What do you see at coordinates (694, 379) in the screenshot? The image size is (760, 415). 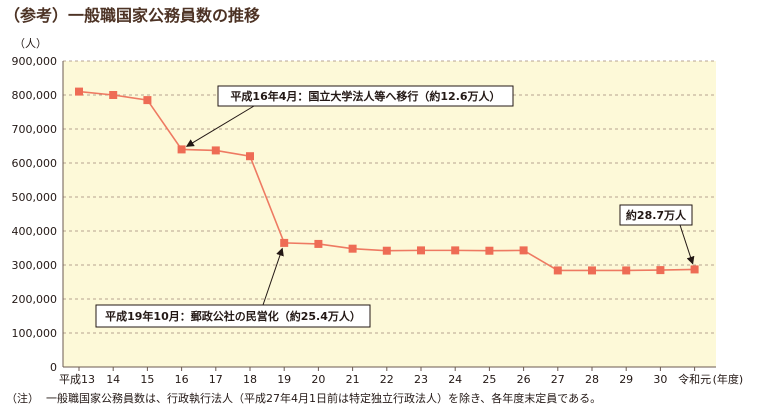 I see `x-tick-label: 令和元` at bounding box center [694, 379].